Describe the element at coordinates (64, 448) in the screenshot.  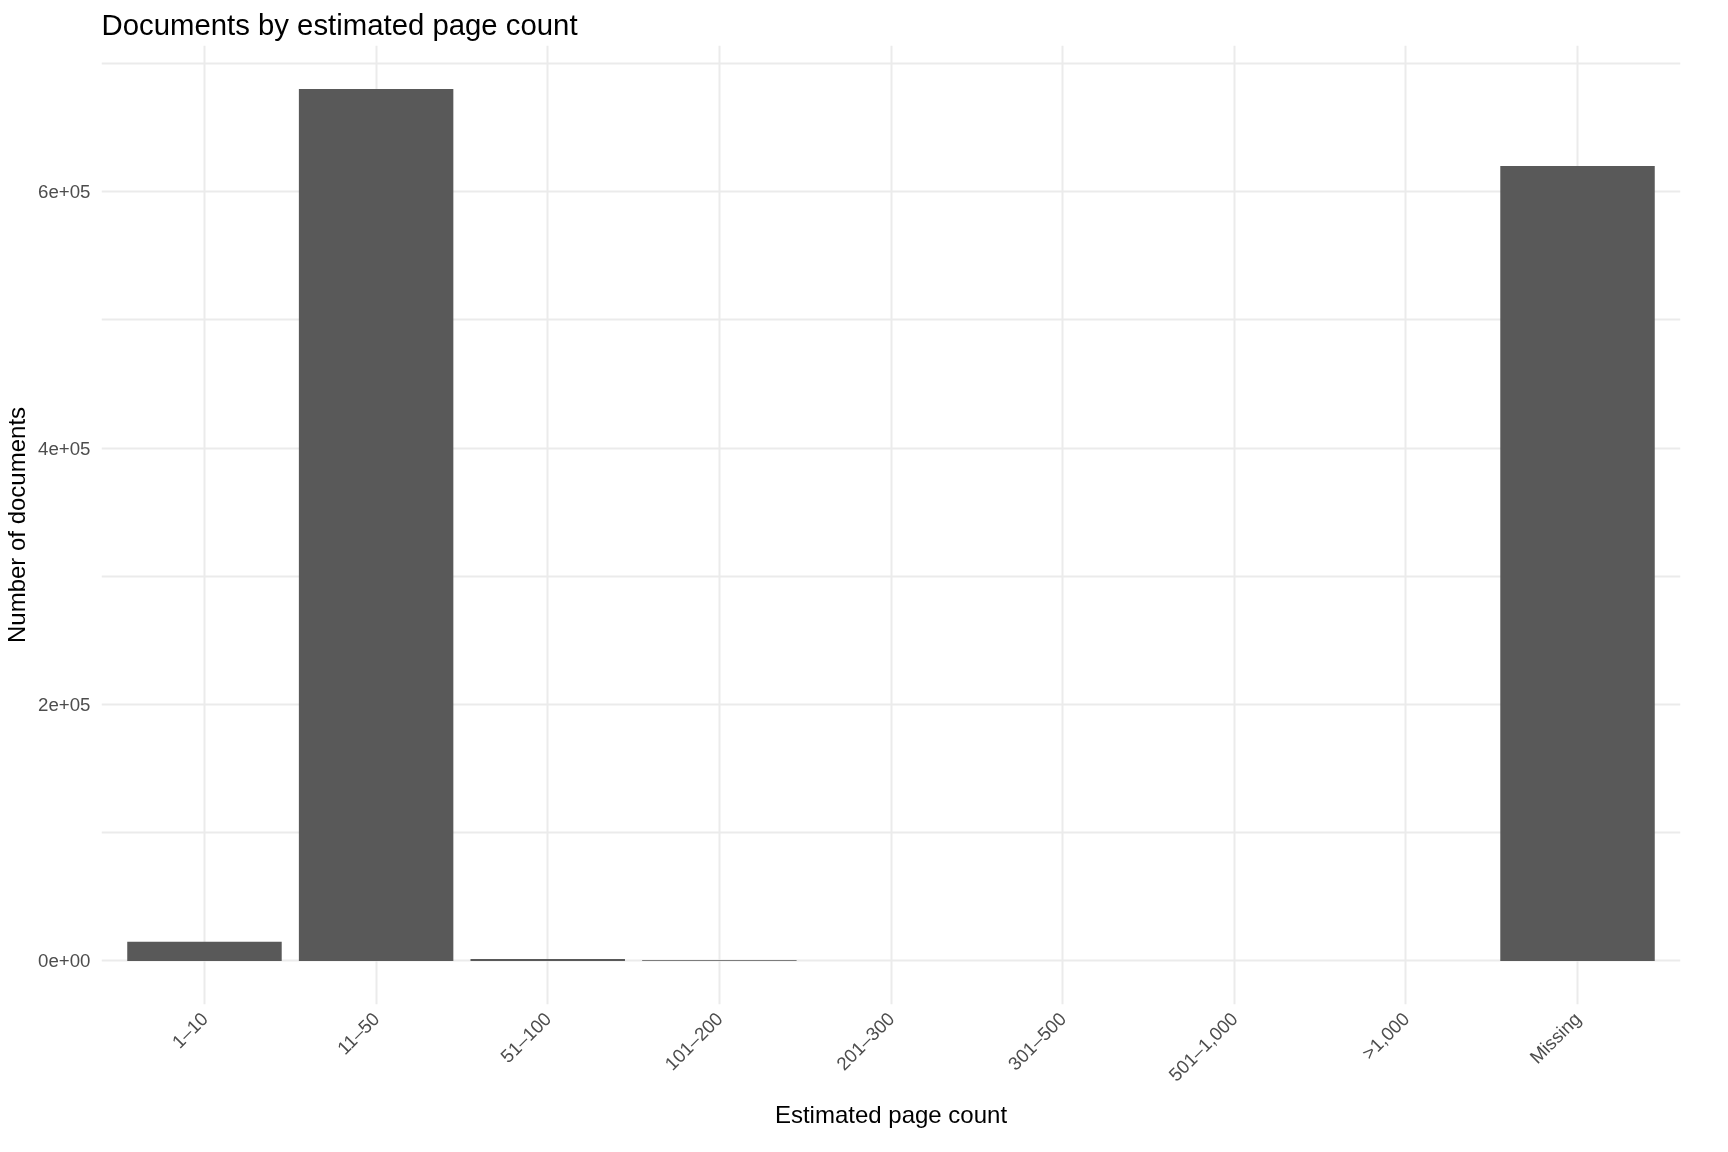
I see `y-tick-label: 4e+05` at that location.